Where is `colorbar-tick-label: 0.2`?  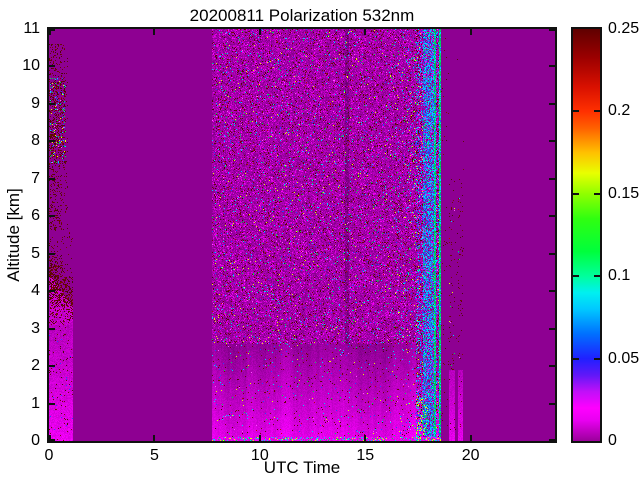
colorbar-tick-label: 0.2 is located at coordinates (619, 111).